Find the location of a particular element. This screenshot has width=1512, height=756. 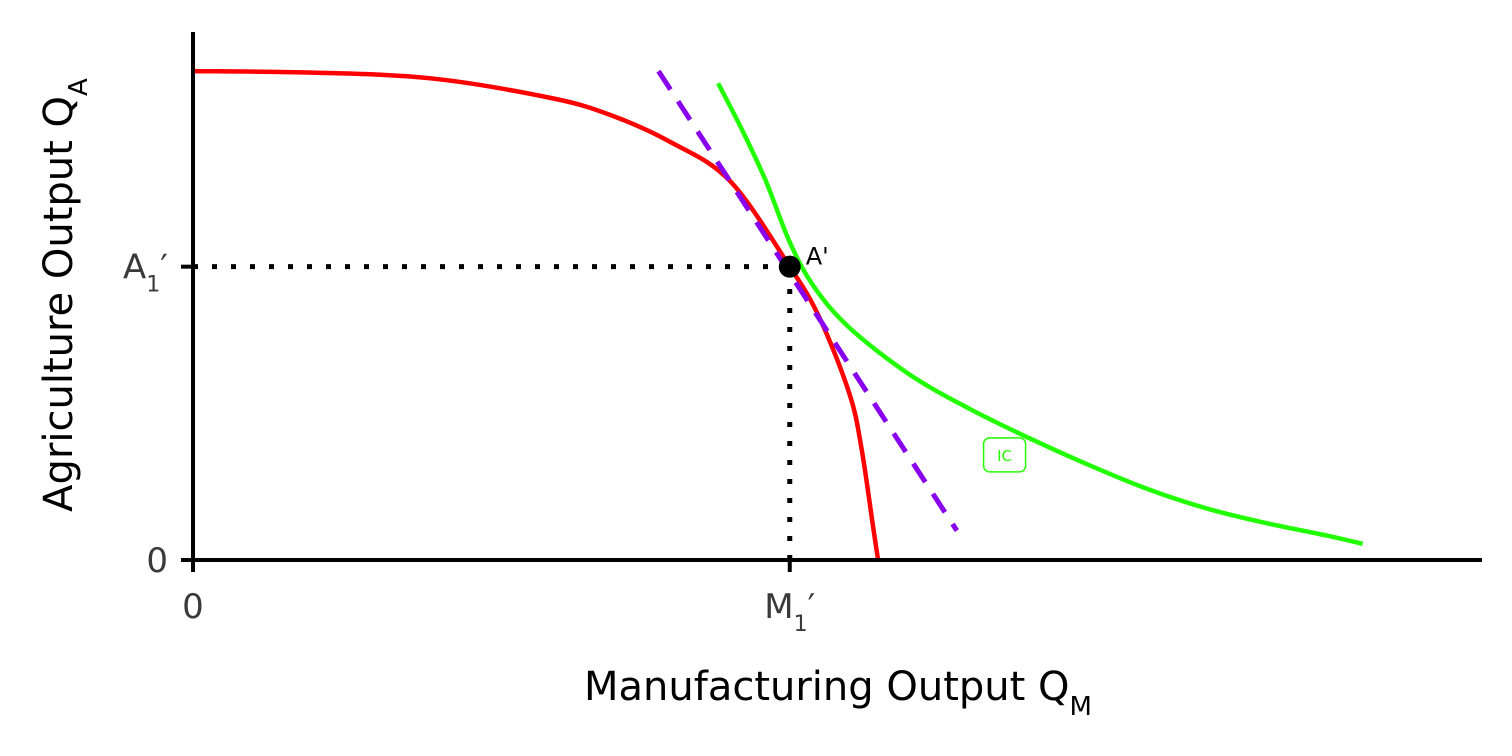

y-axis-title: Agriculture Output QA is located at coordinates (65, 295).